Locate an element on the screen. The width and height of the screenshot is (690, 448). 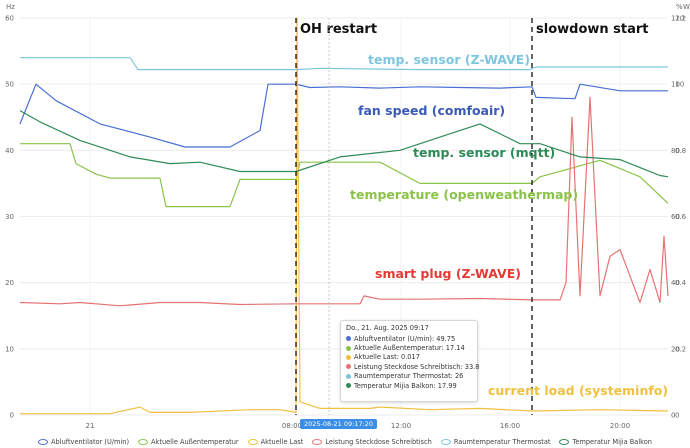
legend-item: Leistung Steckdose Schreibtisch is located at coordinates (372, 442).